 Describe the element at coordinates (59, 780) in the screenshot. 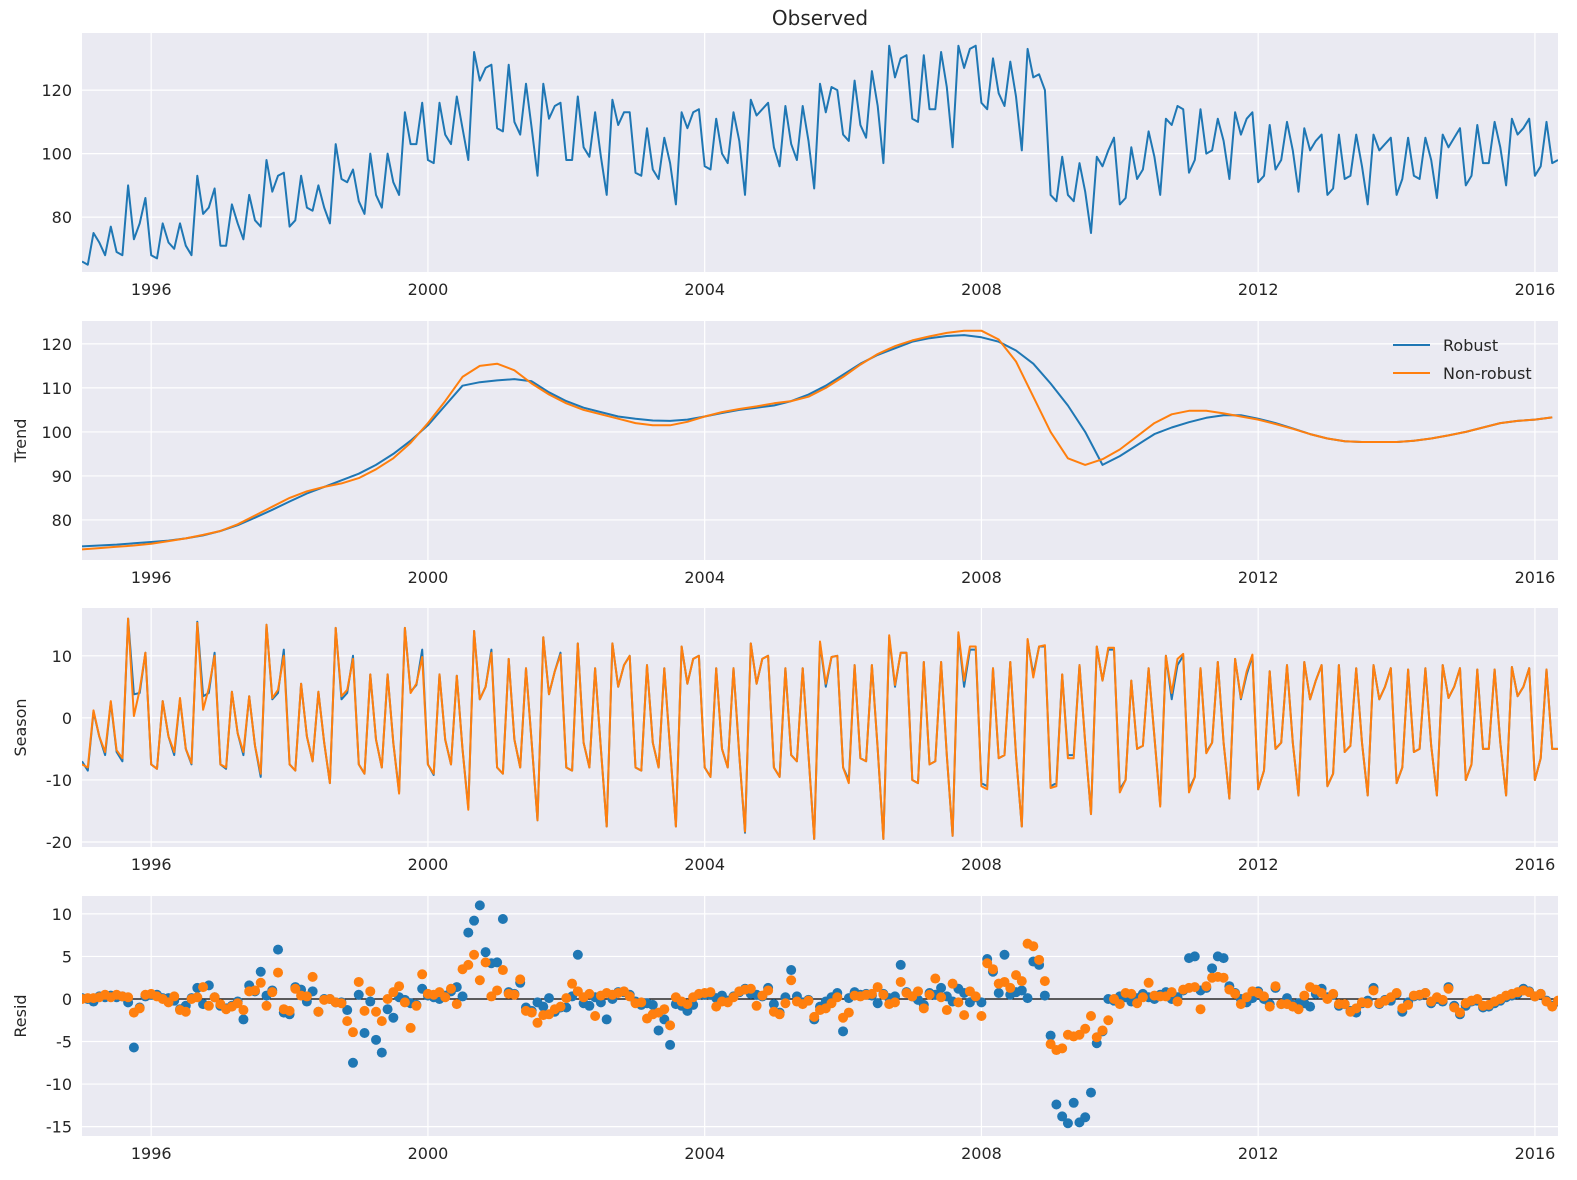

I see `y-tick-label: -10` at that location.